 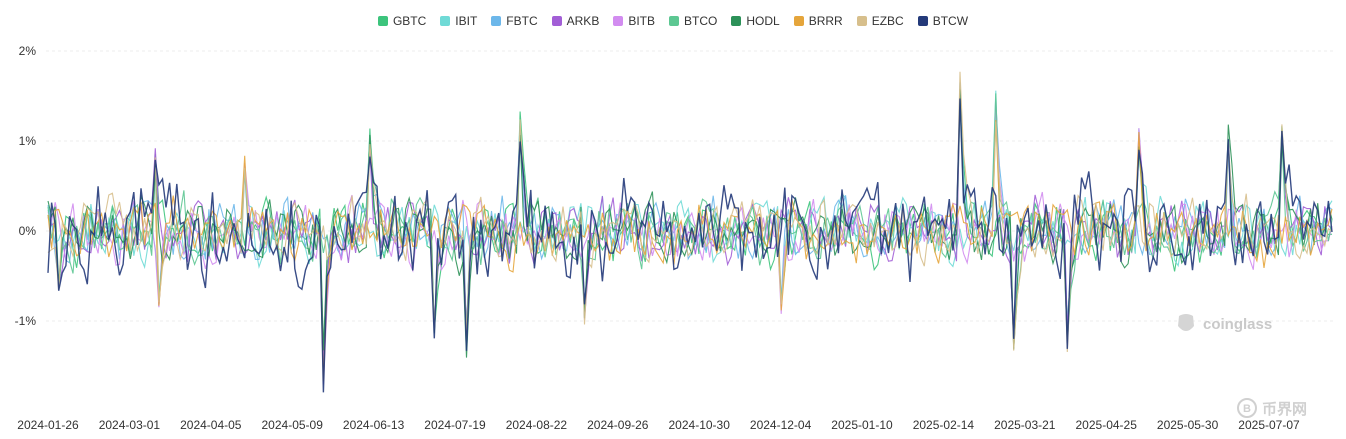 What do you see at coordinates (1285, 409) in the screenshot?
I see `site-brand: 币界网` at bounding box center [1285, 409].